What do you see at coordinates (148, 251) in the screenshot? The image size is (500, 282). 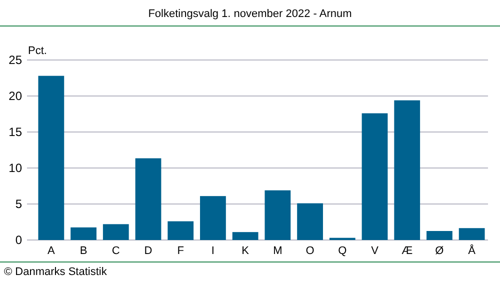 I see `x-tick-label: D` at bounding box center [148, 251].